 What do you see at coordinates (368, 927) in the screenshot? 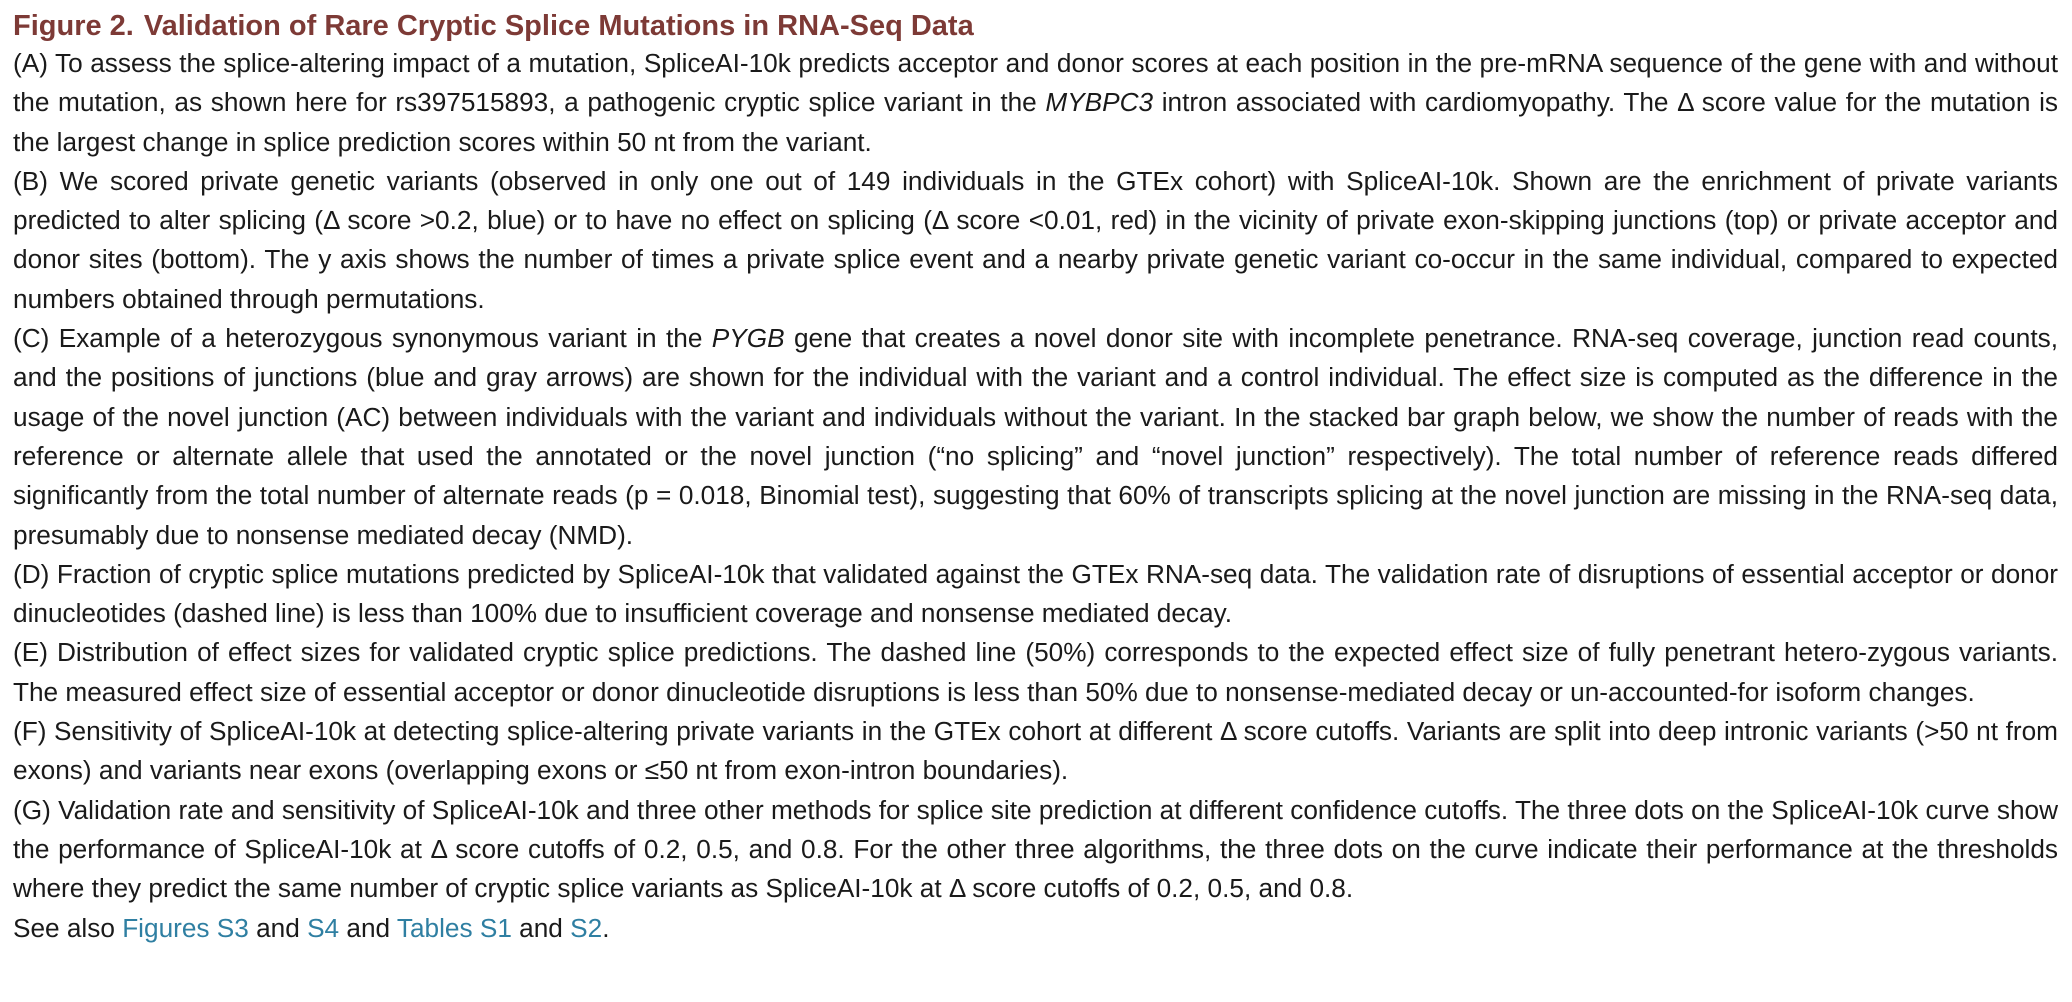
I see `see-also-and-2: and` at bounding box center [368, 927].